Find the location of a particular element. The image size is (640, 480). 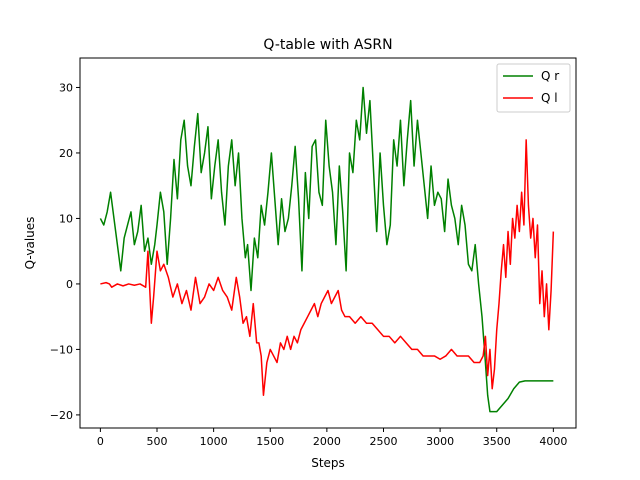

x-tick-label: 2000 is located at coordinates (327, 441).